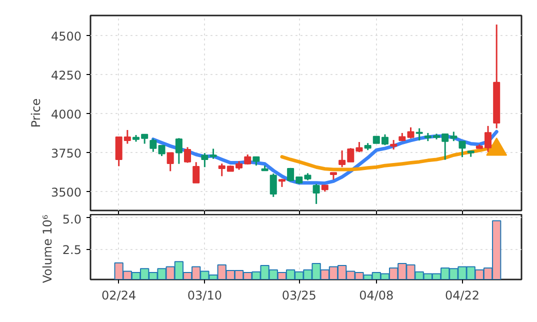  Describe the element at coordinates (72, 249) in the screenshot. I see `y-tick-label: 2.5` at that location.